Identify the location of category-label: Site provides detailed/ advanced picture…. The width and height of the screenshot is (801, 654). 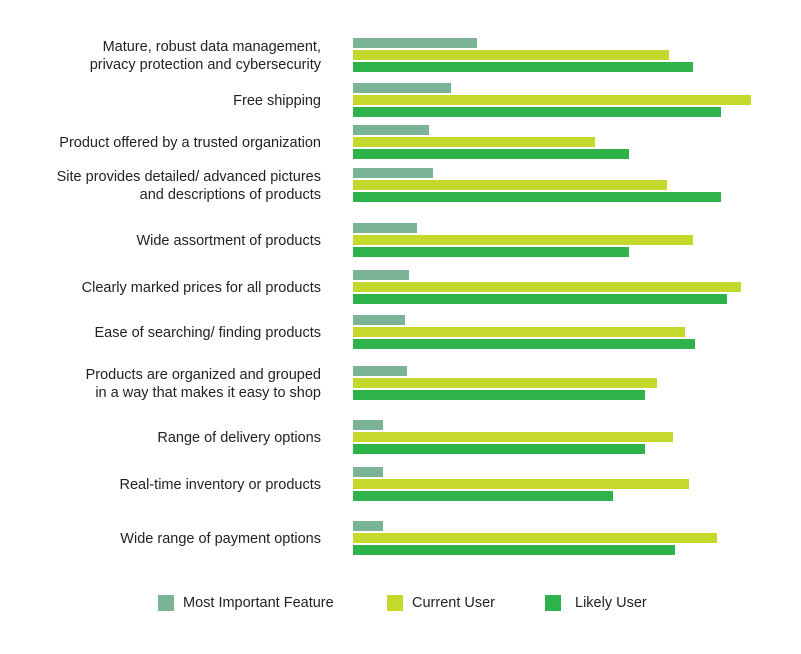
(189, 177).